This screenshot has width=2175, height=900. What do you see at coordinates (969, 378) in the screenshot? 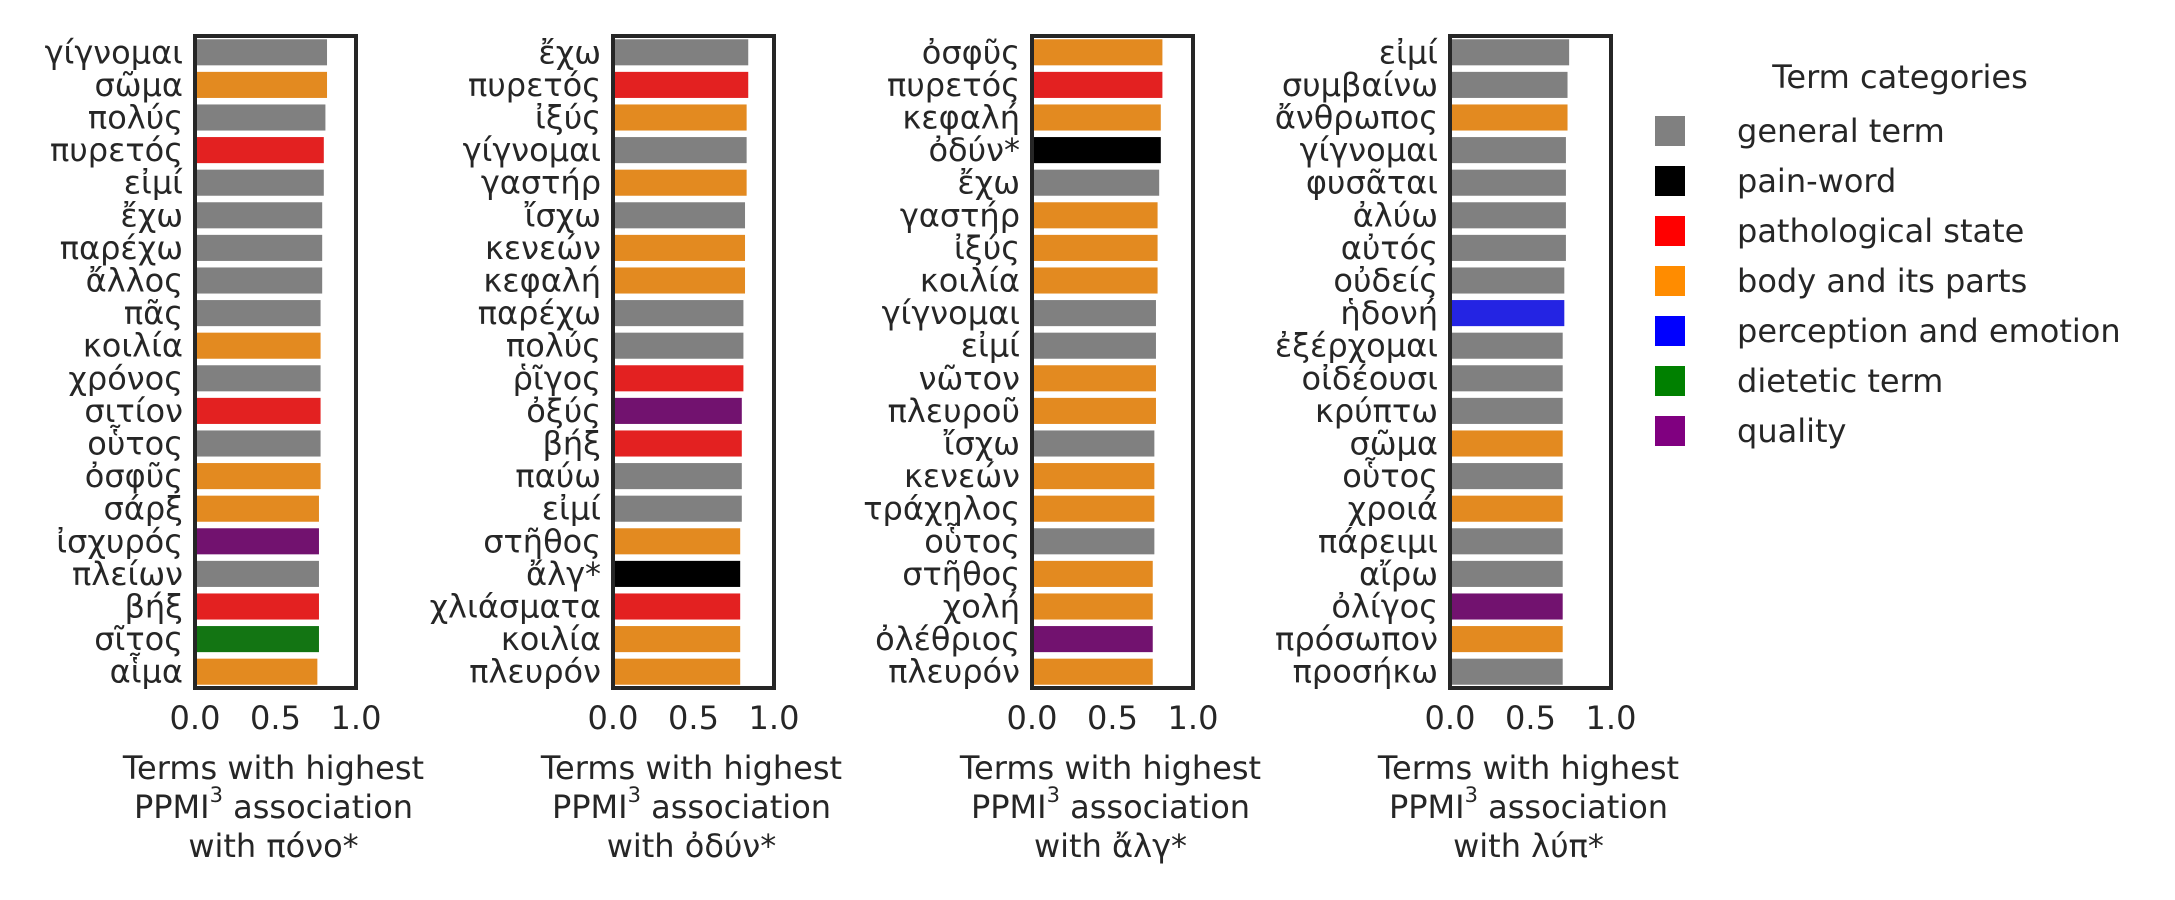
I see `category-label: νῶτον` at bounding box center [969, 378].